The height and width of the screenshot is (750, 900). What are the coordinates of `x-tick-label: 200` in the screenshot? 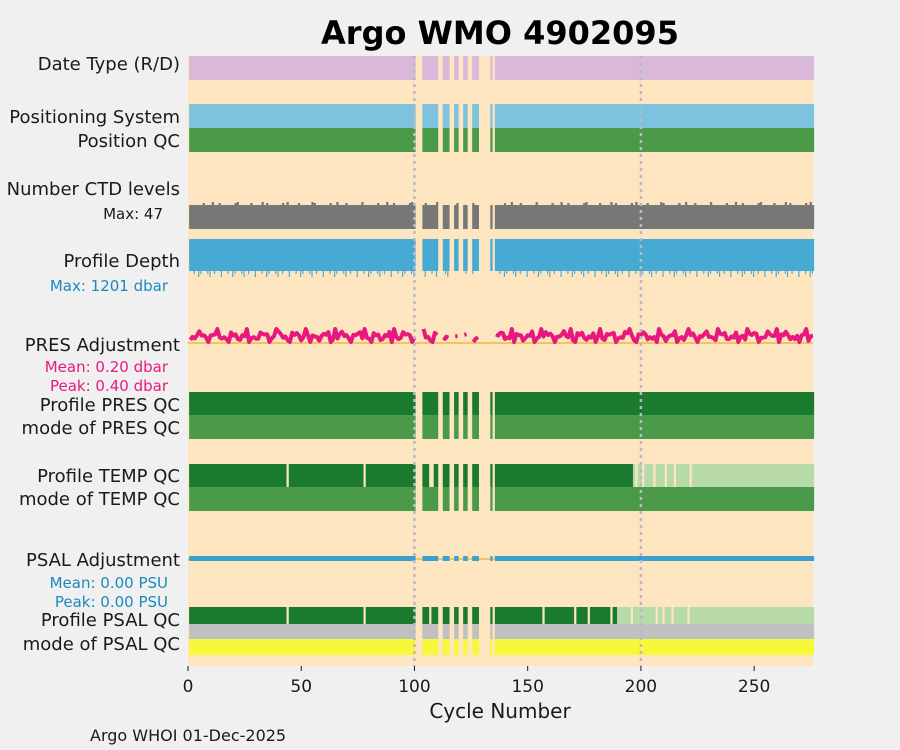 It's located at (641, 687).